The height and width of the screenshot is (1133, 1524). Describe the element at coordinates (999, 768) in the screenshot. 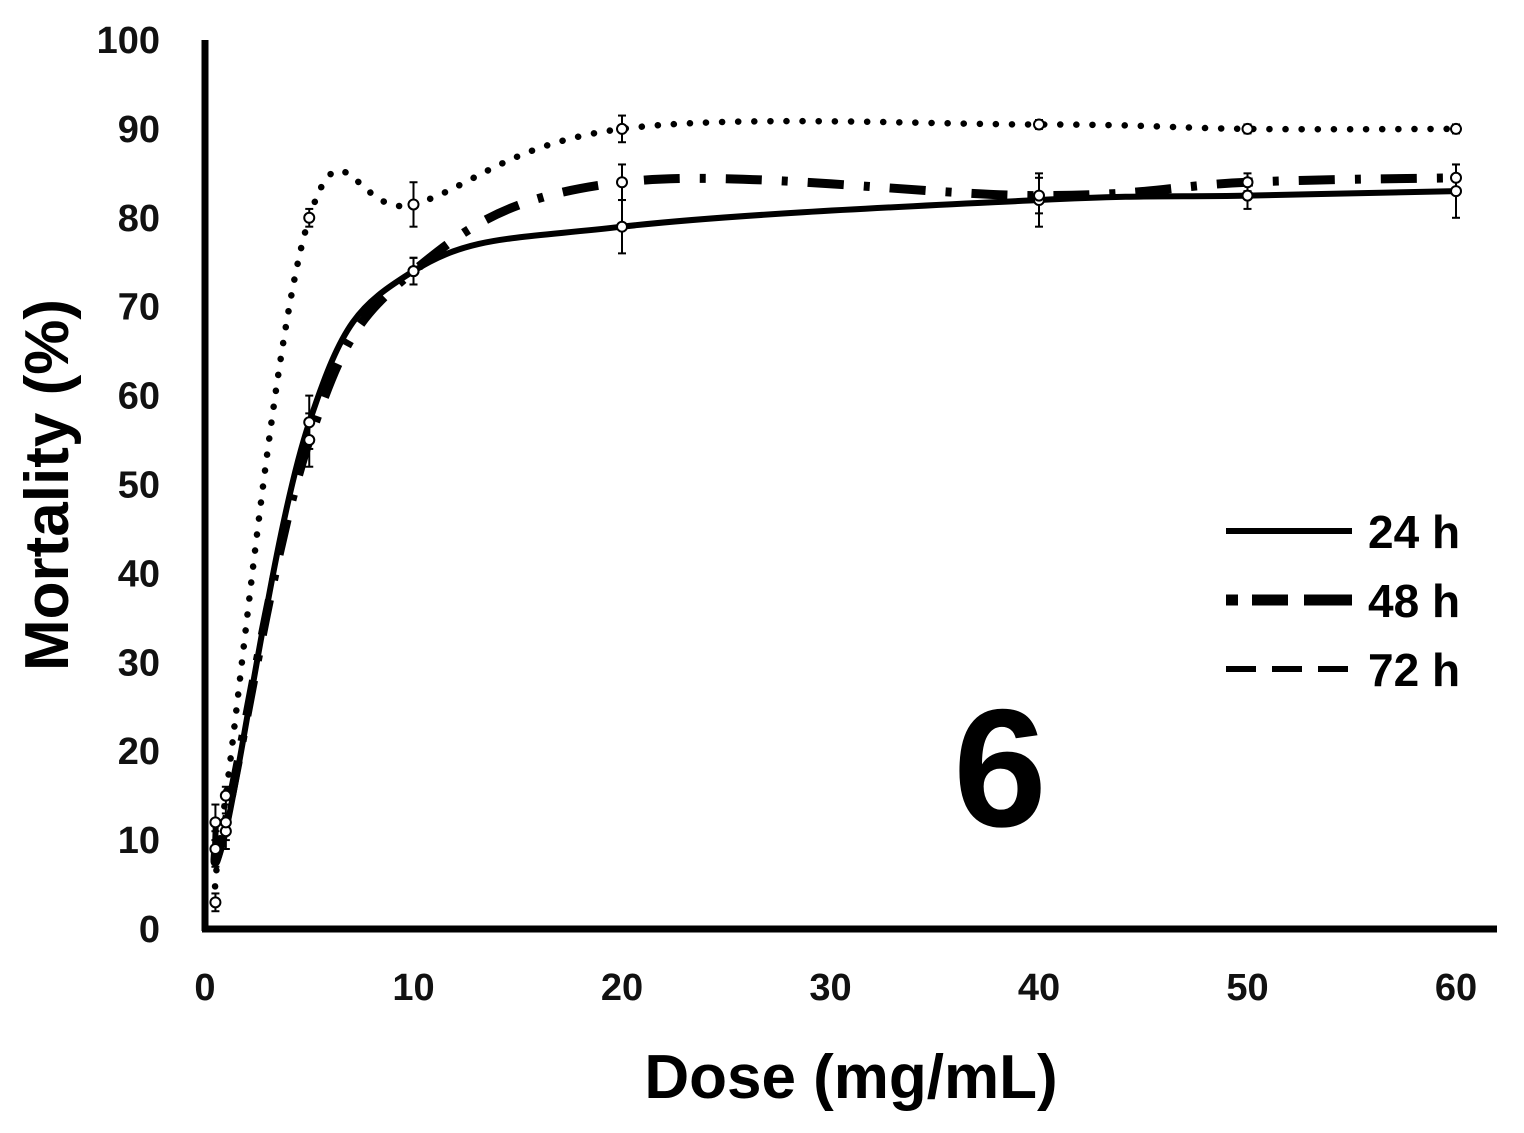

I see `panel-label: 6` at that location.